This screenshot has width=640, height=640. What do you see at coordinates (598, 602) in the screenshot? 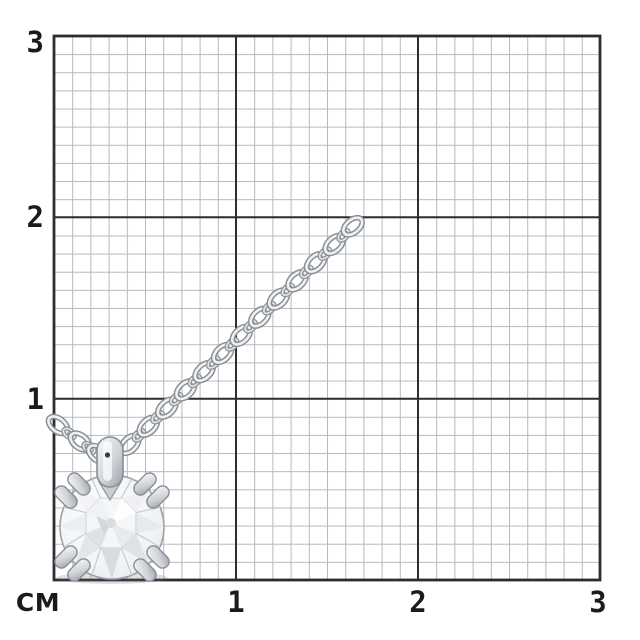
I see `x-tick-3: 3` at bounding box center [598, 602].